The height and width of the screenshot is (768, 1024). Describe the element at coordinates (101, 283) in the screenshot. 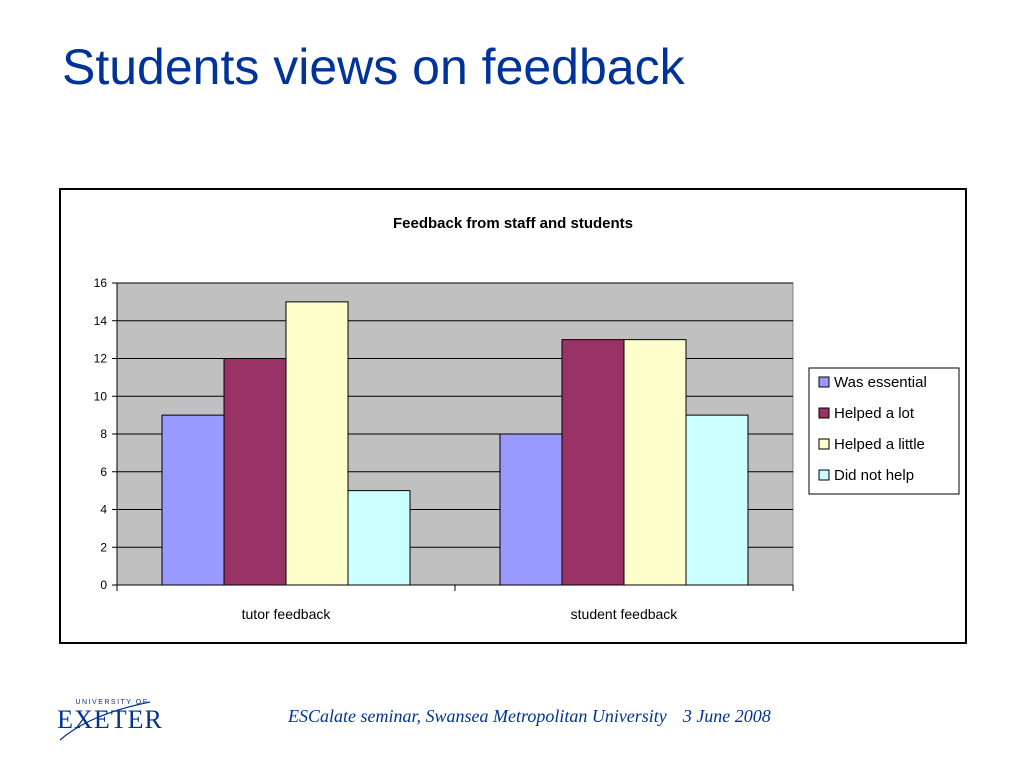

I see `y-tick-label: 16` at that location.